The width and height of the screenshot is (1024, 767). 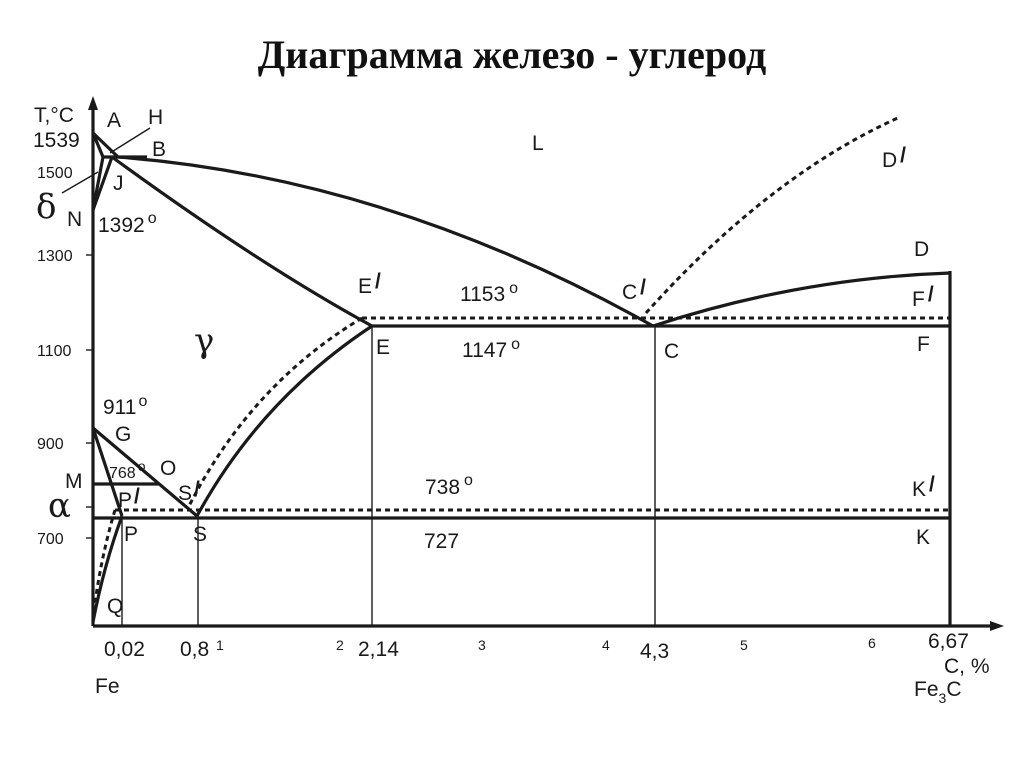 What do you see at coordinates (50, 444) in the screenshot?
I see `y-tick-label-900: 900` at bounding box center [50, 444].